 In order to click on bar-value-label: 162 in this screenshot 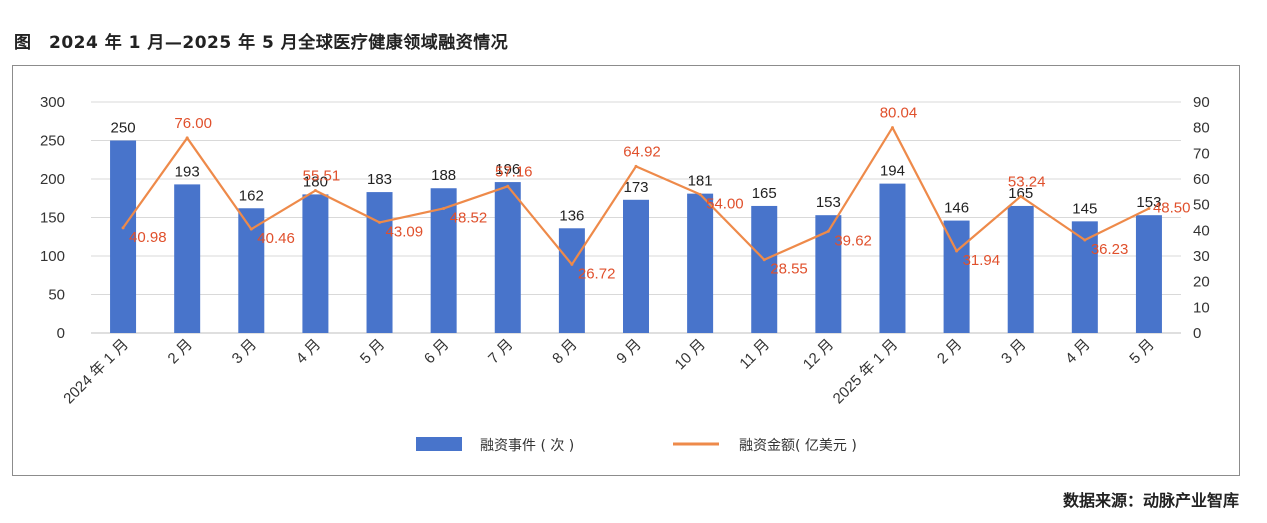, I will do `click(251, 195)`.